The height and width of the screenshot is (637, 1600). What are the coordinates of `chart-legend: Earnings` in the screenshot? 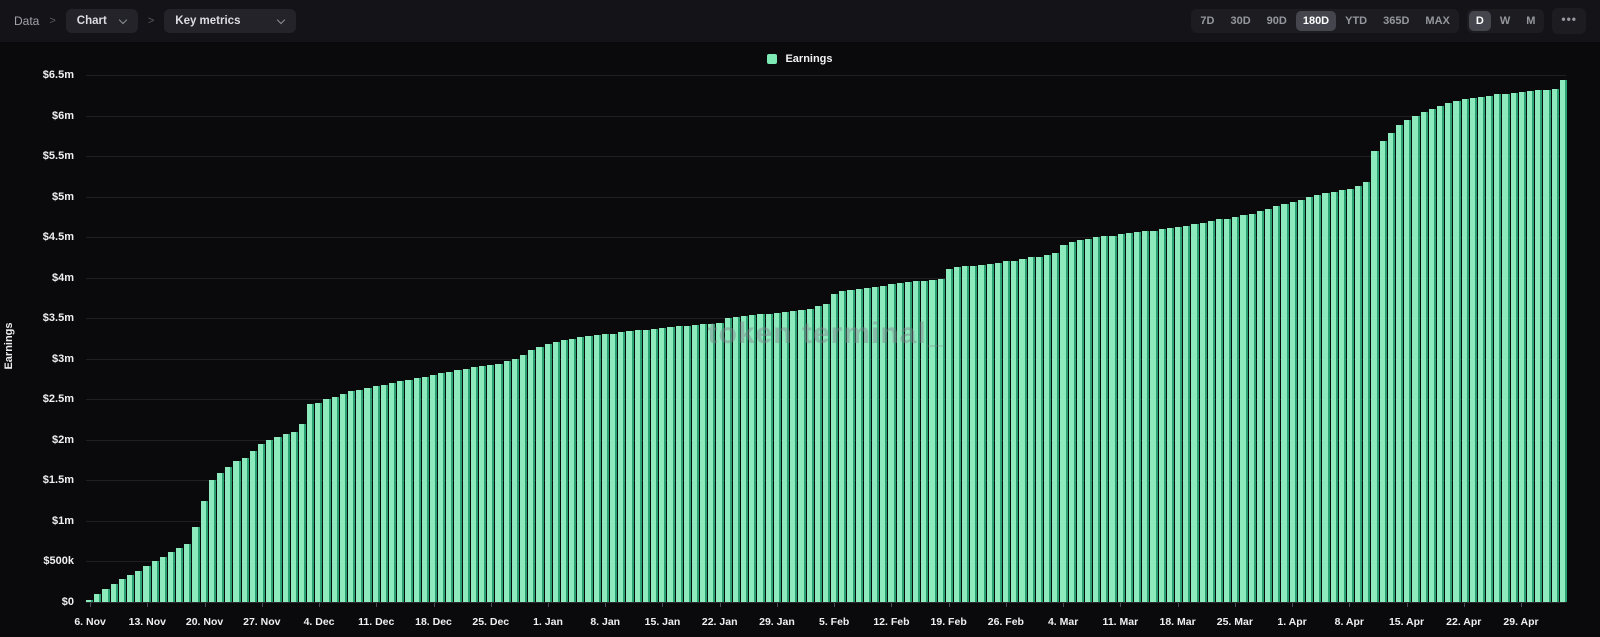 It's located at (800, 59).